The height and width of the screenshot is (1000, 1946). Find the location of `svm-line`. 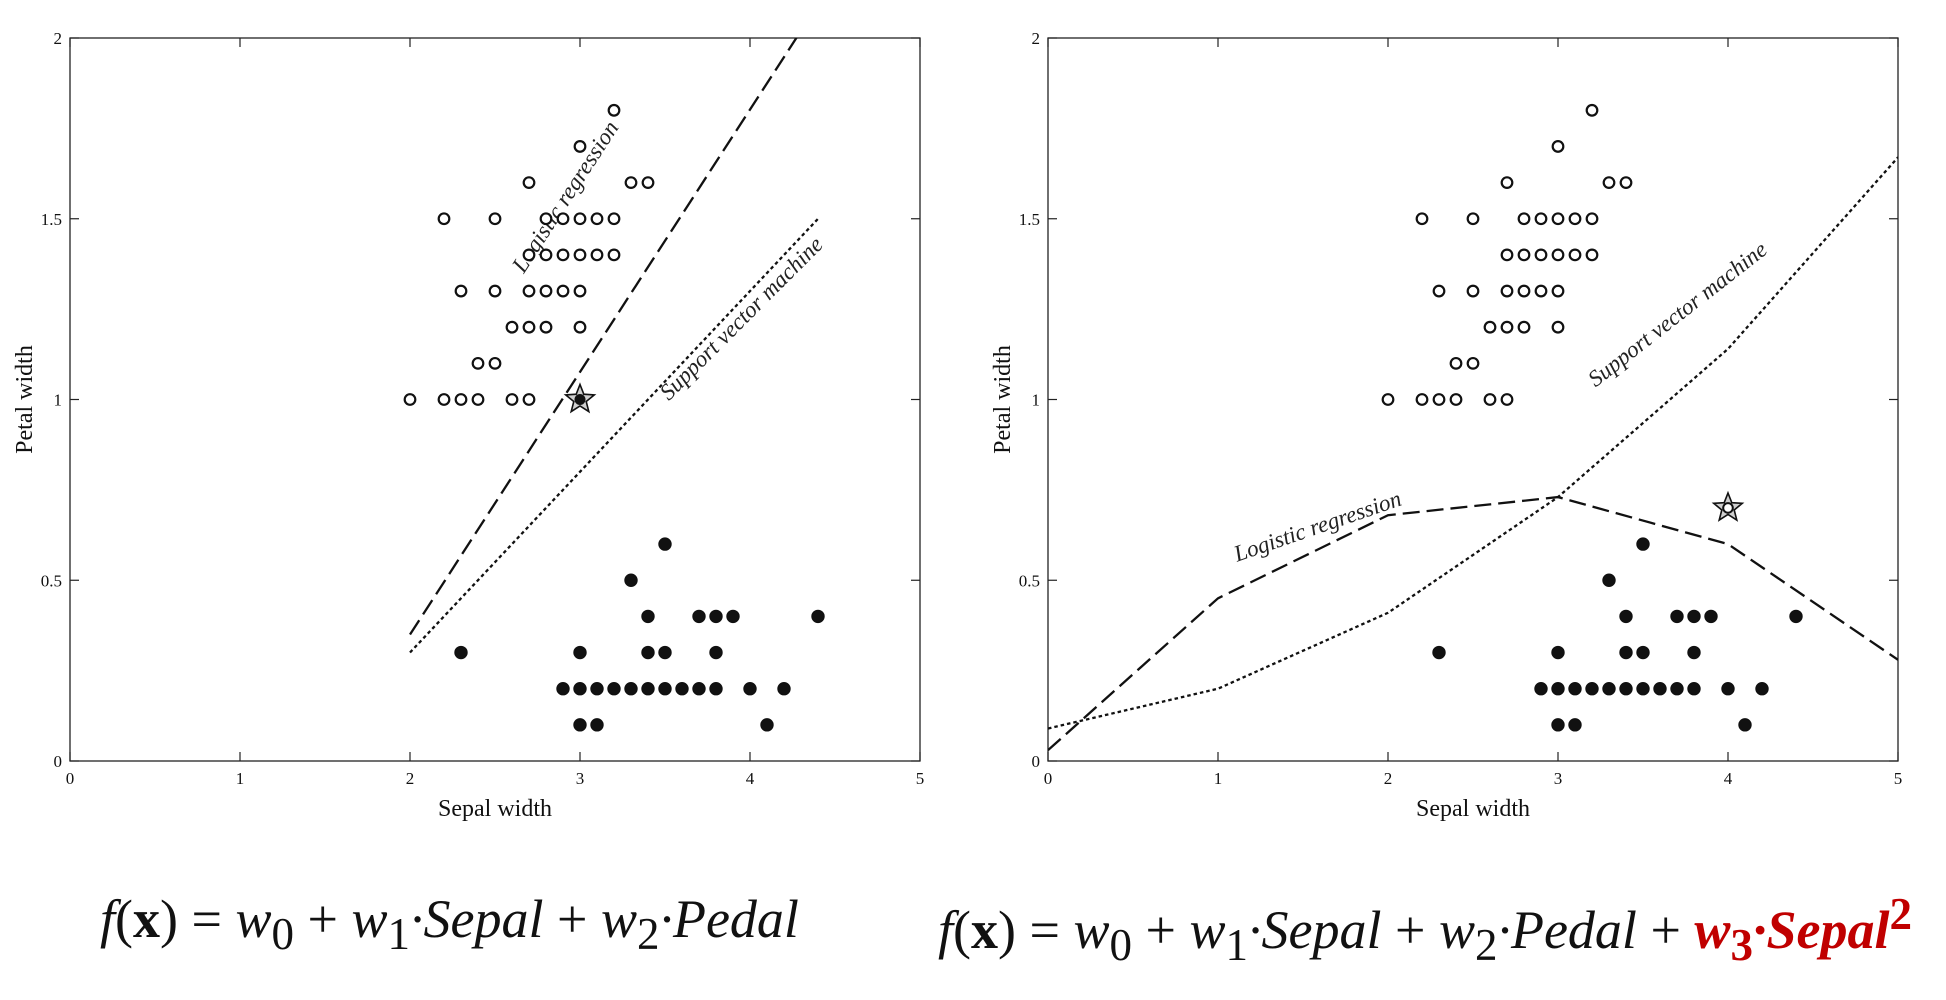

svm-line is located at coordinates (614, 436).